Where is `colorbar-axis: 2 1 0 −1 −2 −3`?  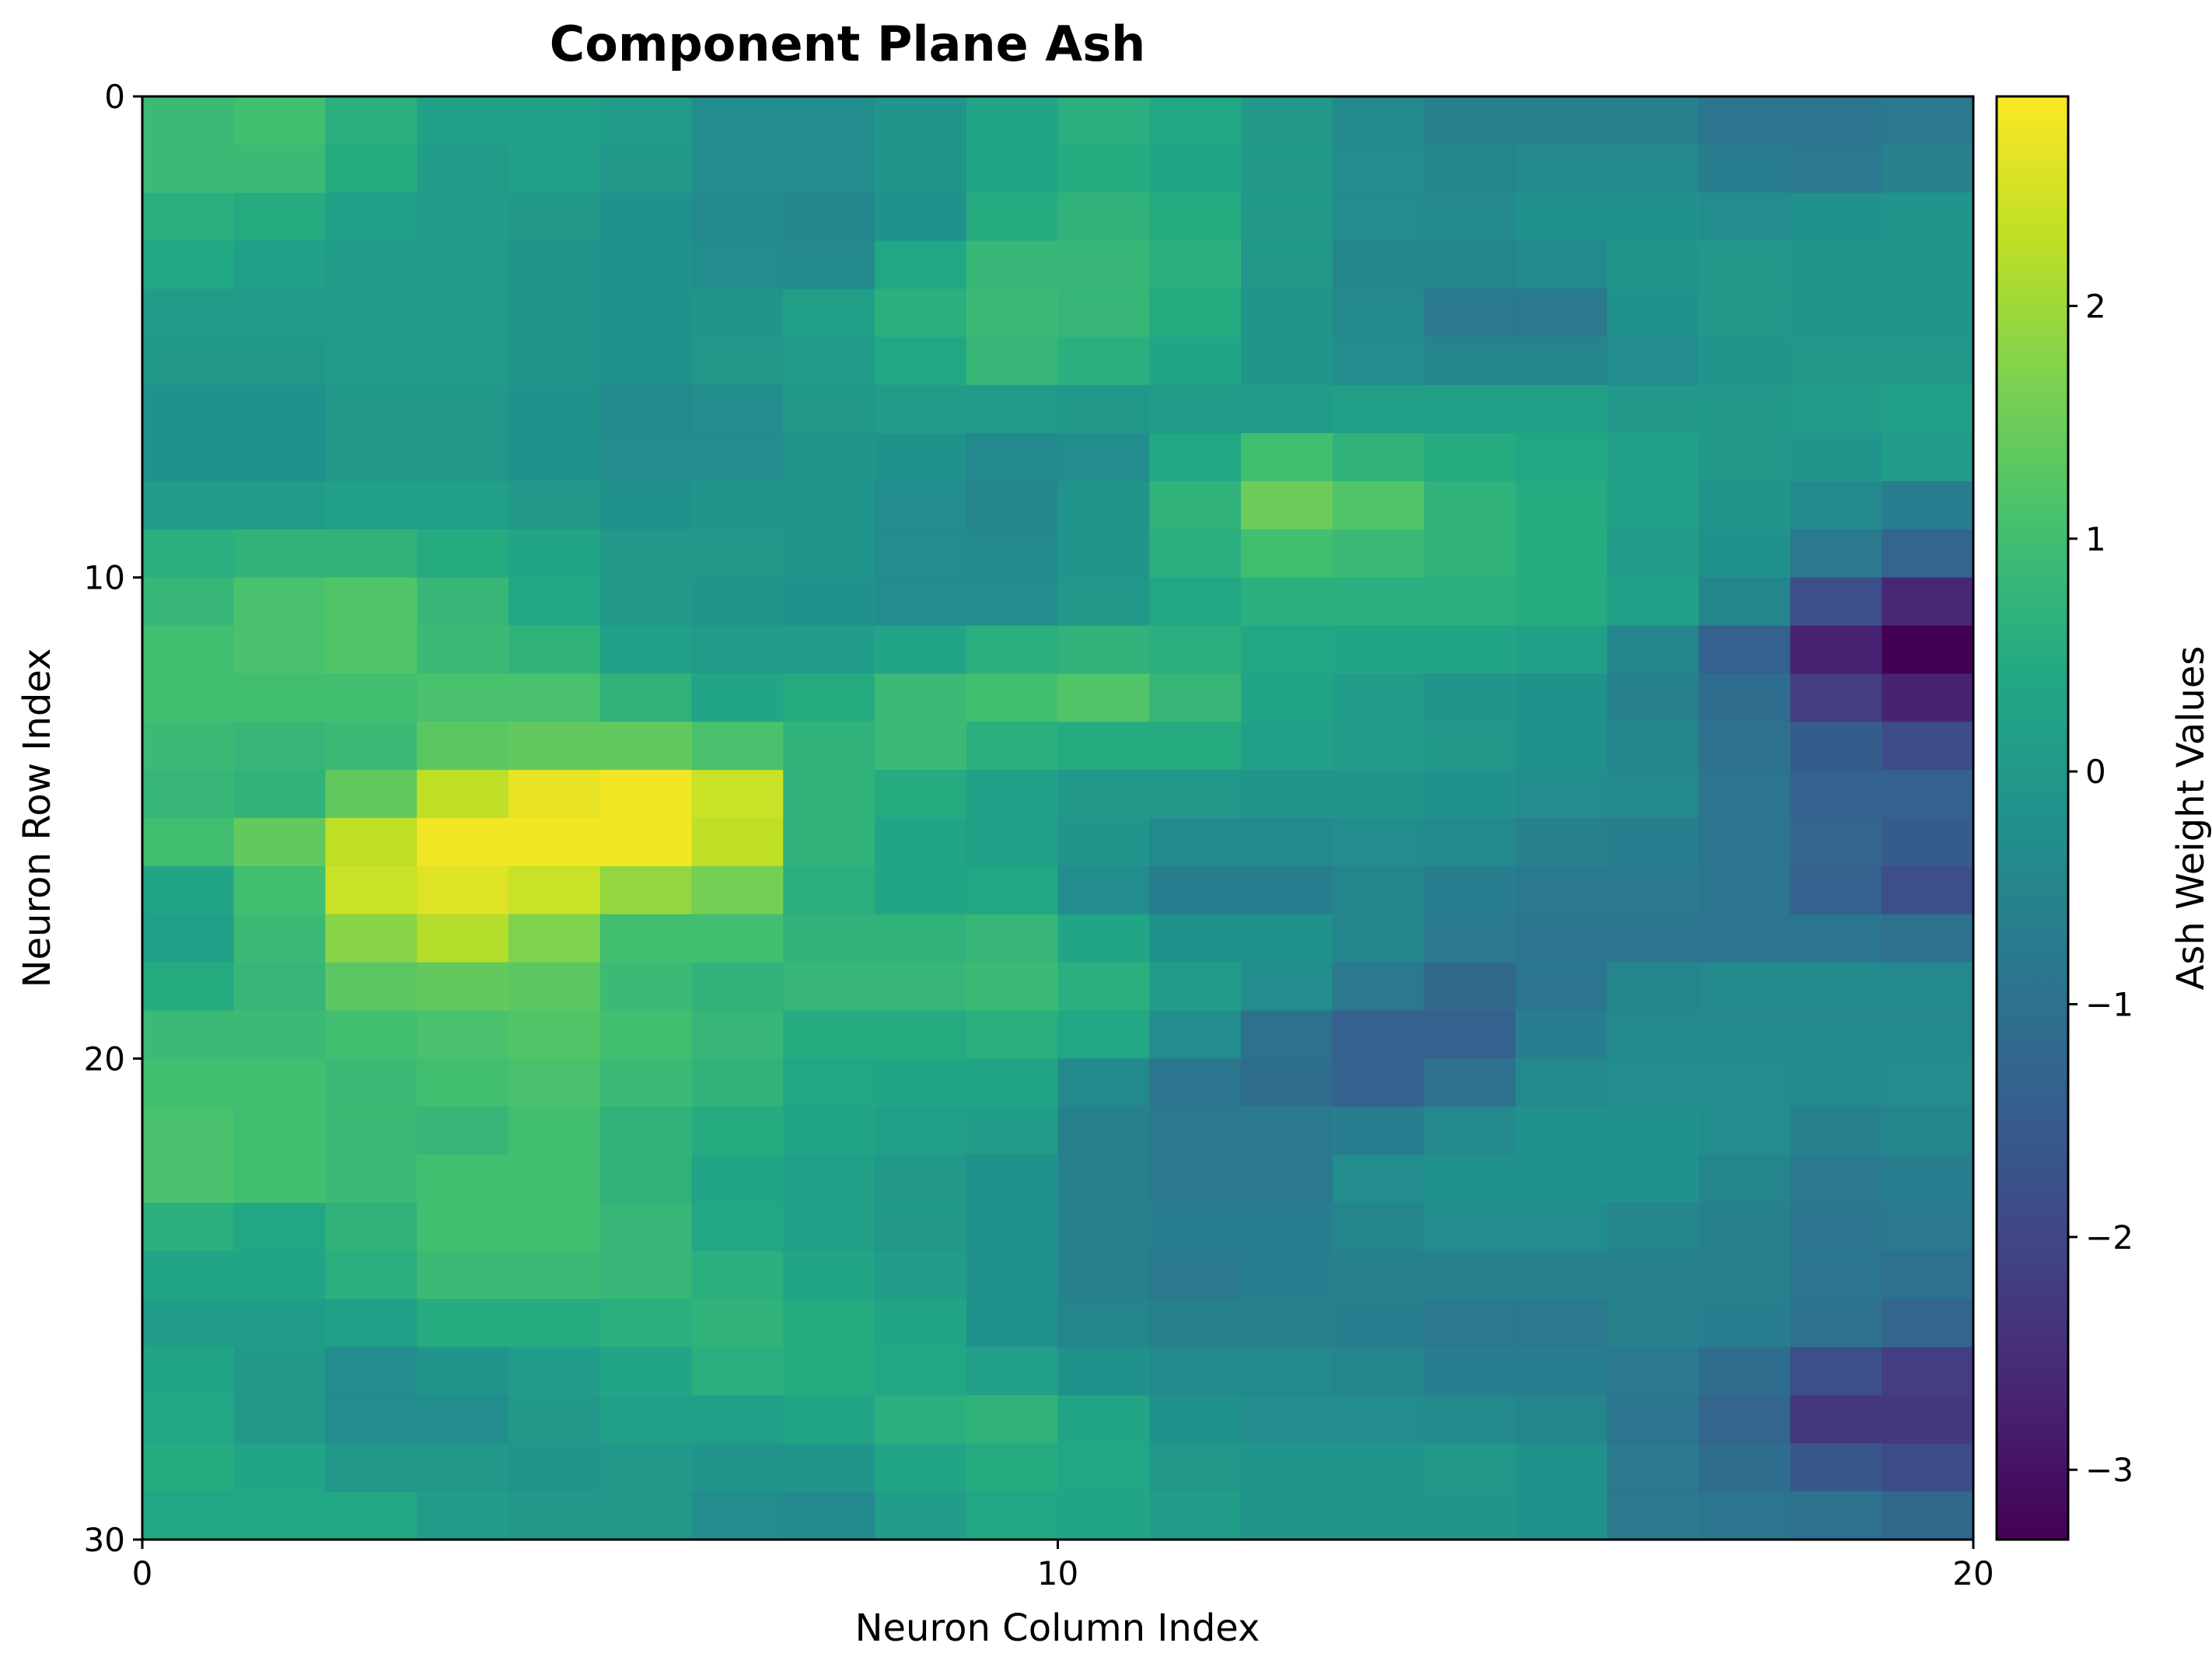 colorbar-axis: 2 1 0 −1 −2 −3 is located at coordinates (2100, 888).